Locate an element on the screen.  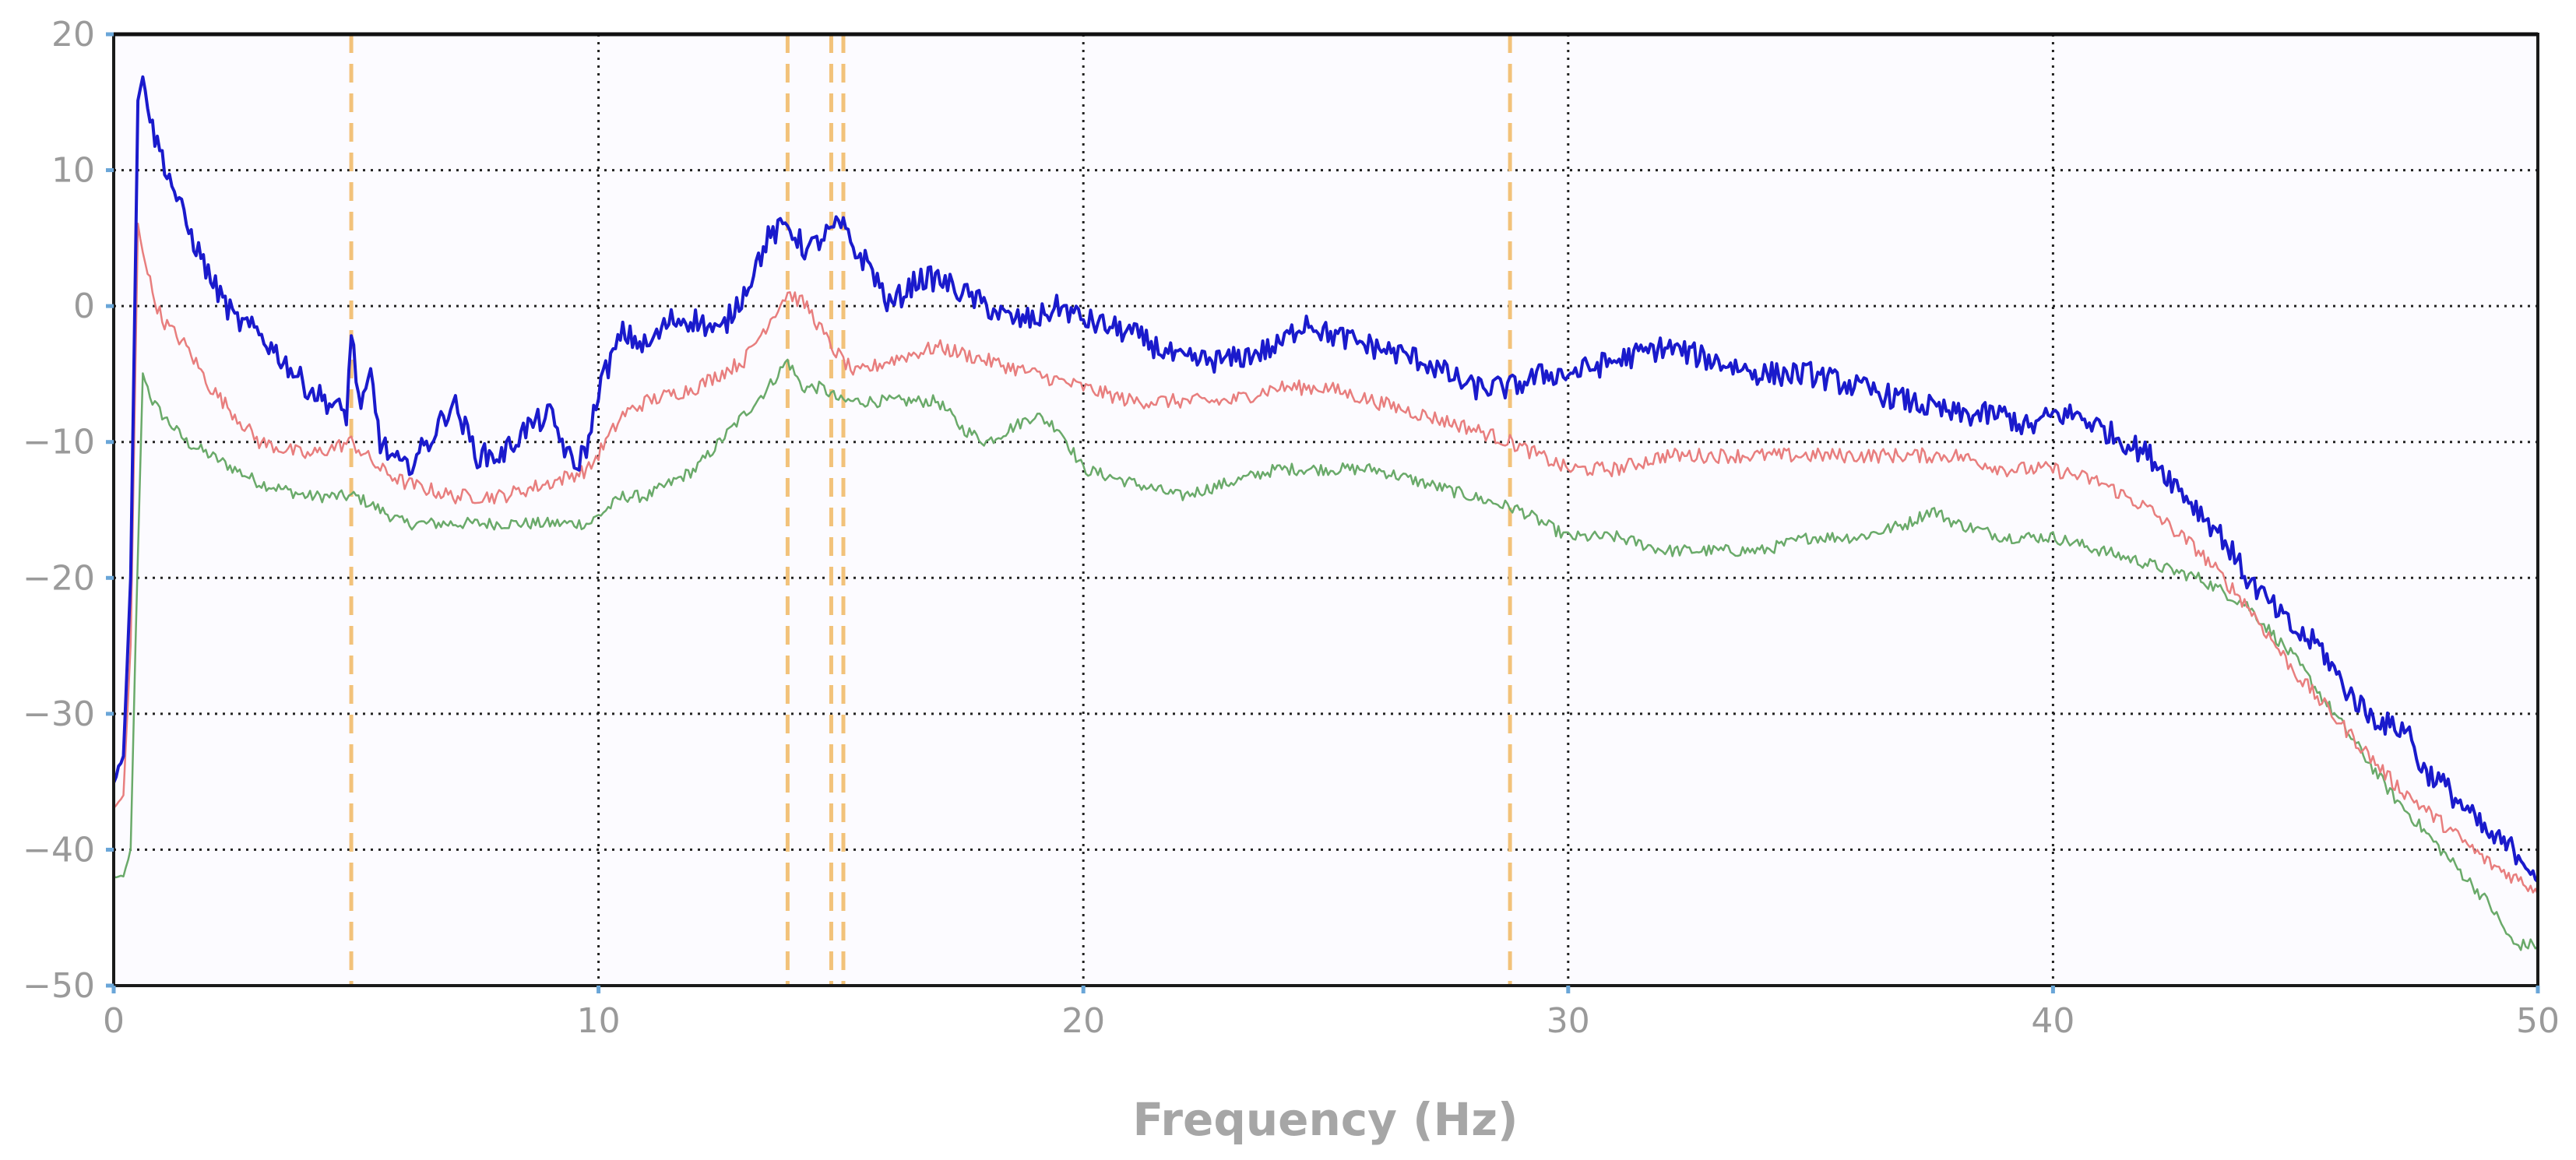
x-tick-label: 50 is located at coordinates (2538, 1021).